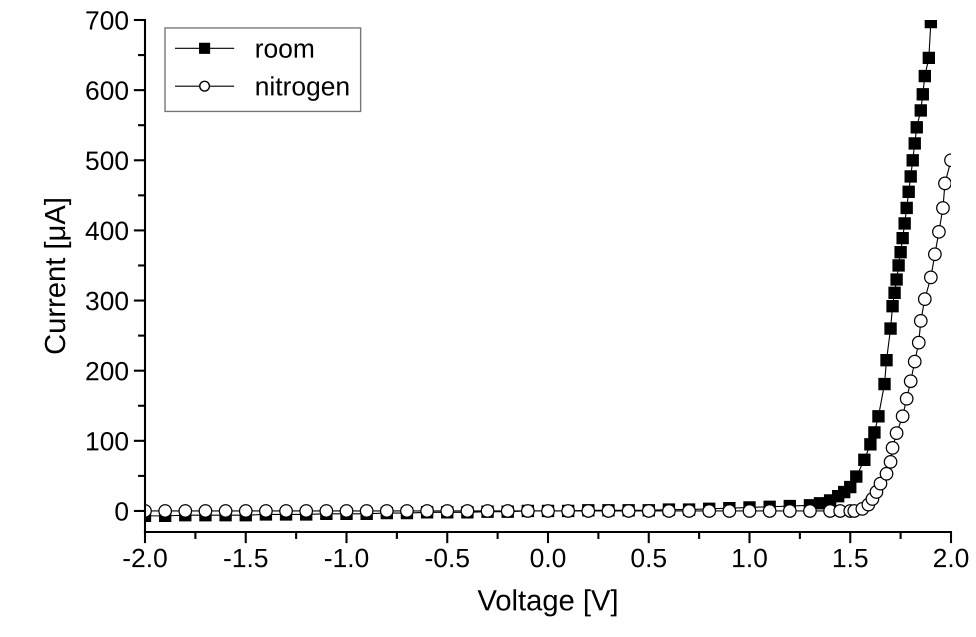 This screenshot has width=976, height=637. What do you see at coordinates (246, 558) in the screenshot?
I see `x-tick-label: -1.5` at bounding box center [246, 558].